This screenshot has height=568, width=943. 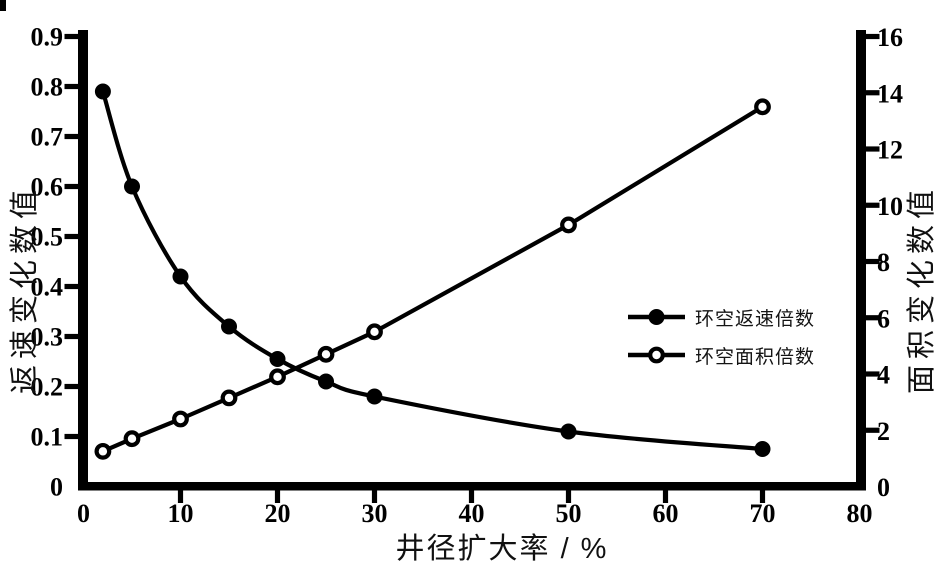 What do you see at coordinates (890, 37) in the screenshot?
I see `y-right-tick-label: 16` at bounding box center [890, 37].